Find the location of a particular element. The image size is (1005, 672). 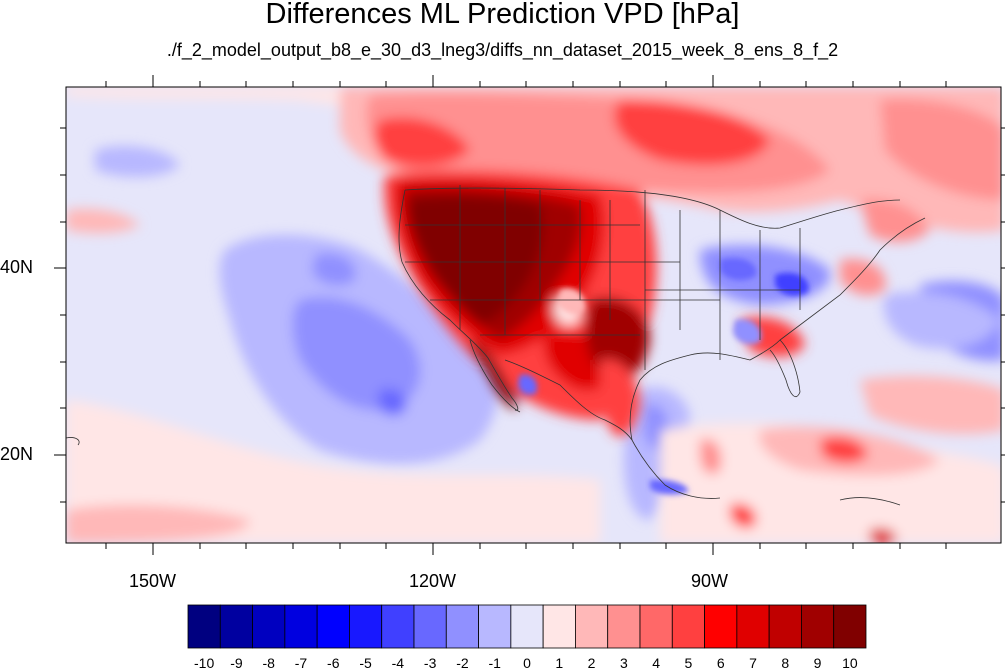

colorbar-tick-label: -8 is located at coordinates (268, 663).